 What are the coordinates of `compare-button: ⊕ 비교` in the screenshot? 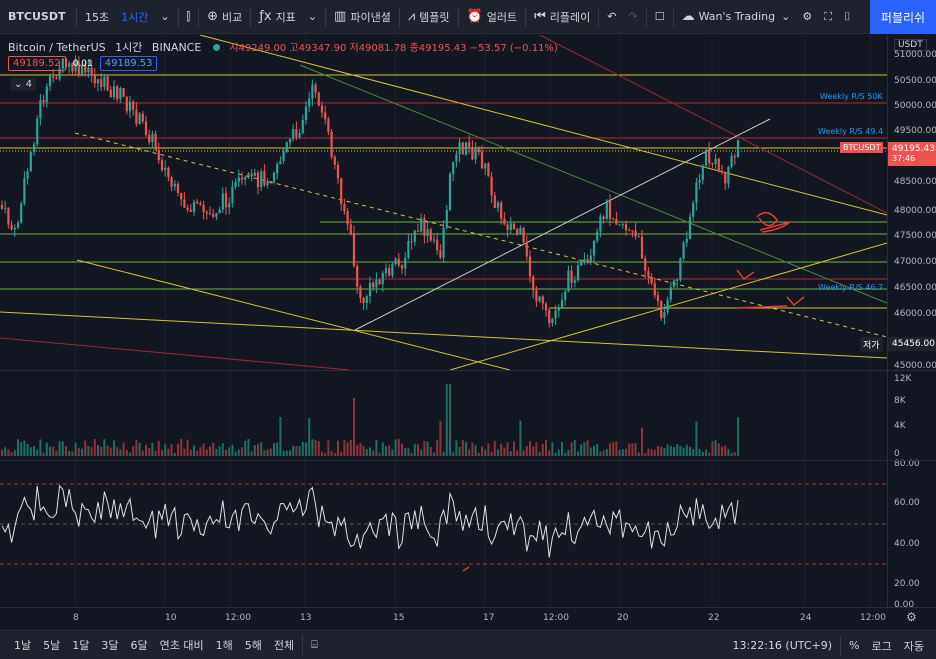 It's located at (224, 17).